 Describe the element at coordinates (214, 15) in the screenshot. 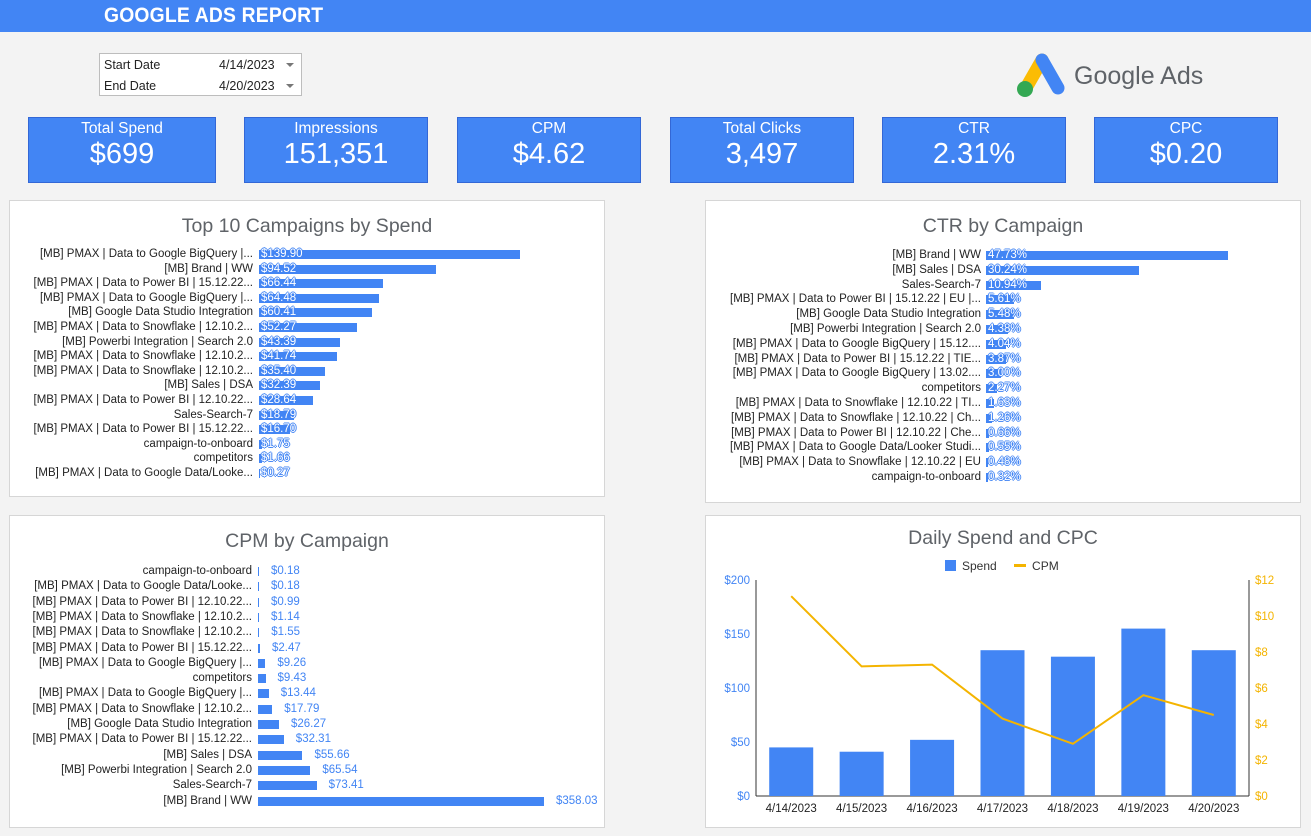

I see `report-title: GOOGLE ADS REPORT` at that location.